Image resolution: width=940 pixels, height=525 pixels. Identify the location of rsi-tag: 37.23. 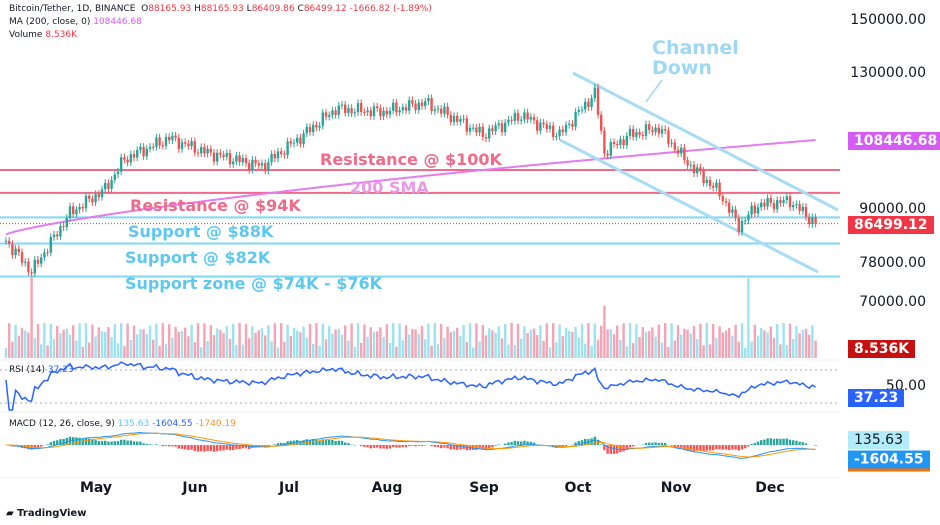
(876, 398).